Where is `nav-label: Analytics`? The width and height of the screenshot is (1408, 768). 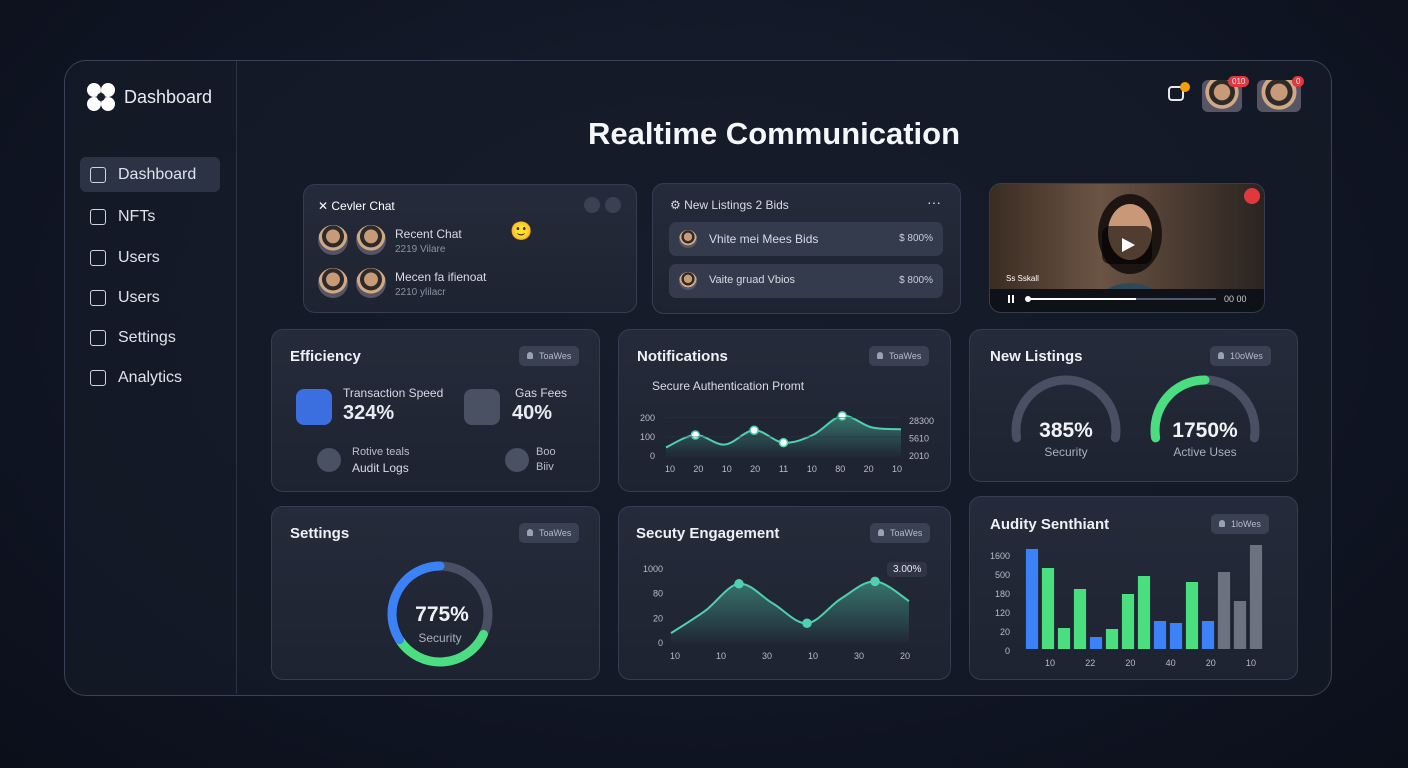
nav-label: Analytics is located at coordinates (150, 377).